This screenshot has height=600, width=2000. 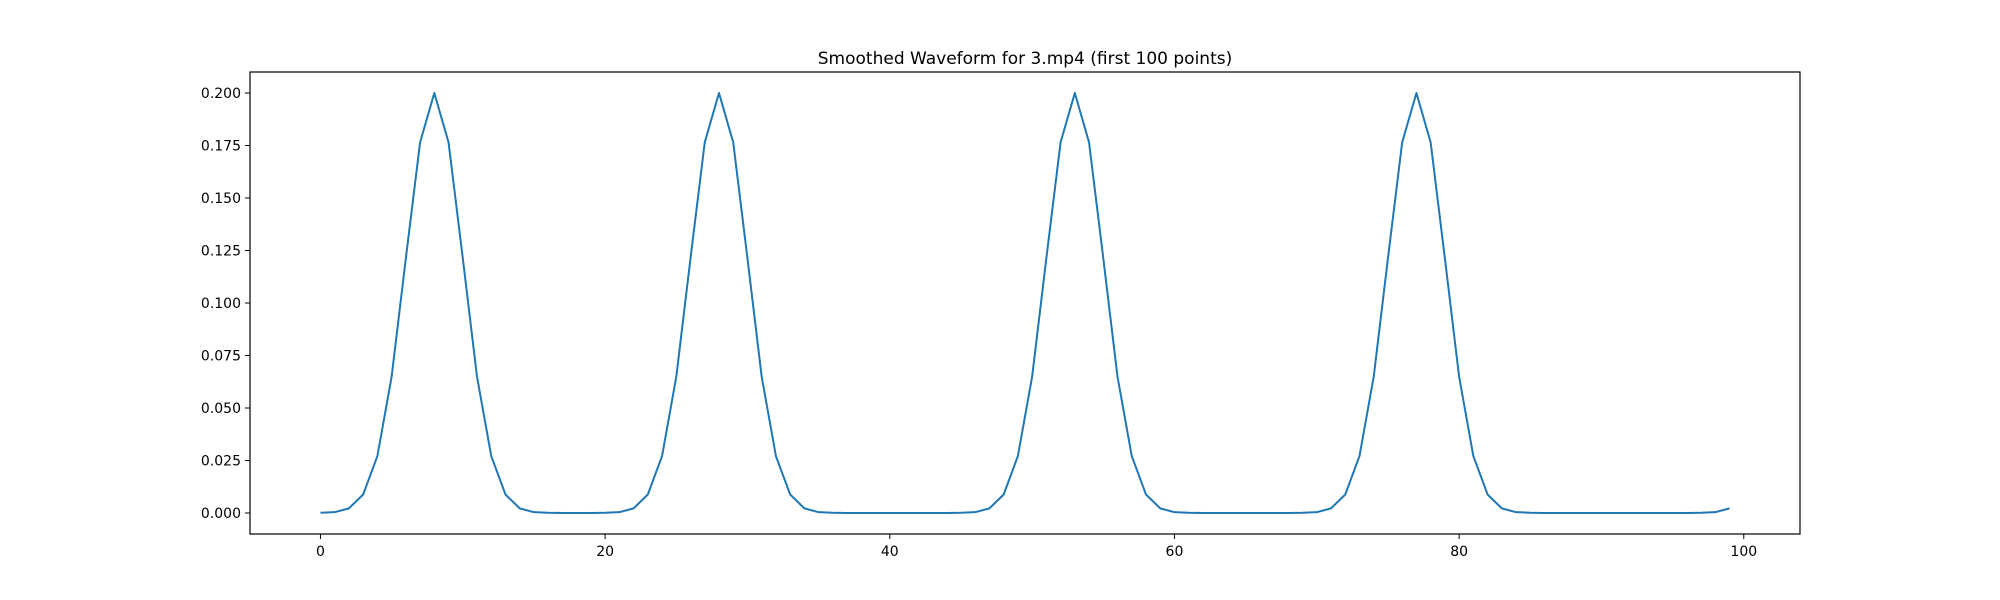 I want to click on y-tick-label: 0.000, so click(x=221, y=514).